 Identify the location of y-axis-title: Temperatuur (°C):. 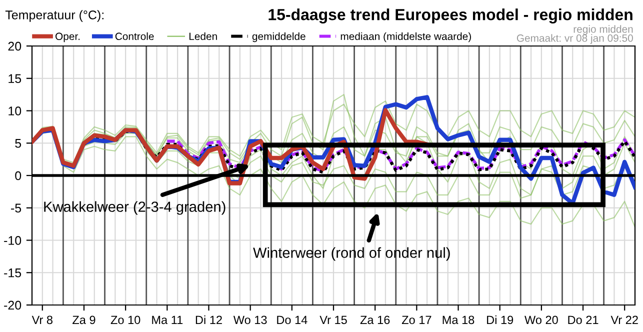
(54, 16).